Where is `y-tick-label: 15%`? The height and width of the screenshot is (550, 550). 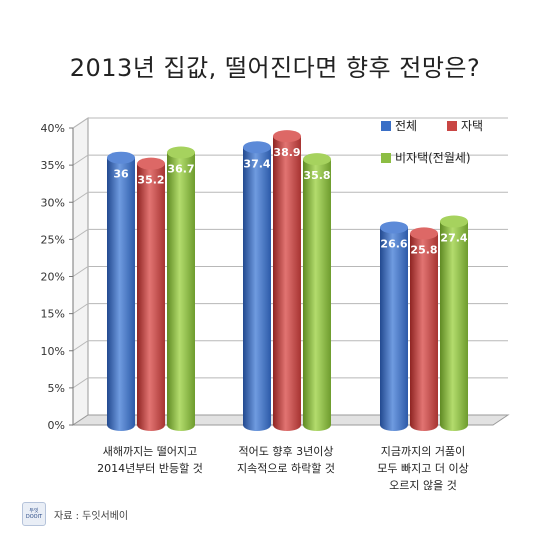 y-tick-label: 15% is located at coordinates (53, 314).